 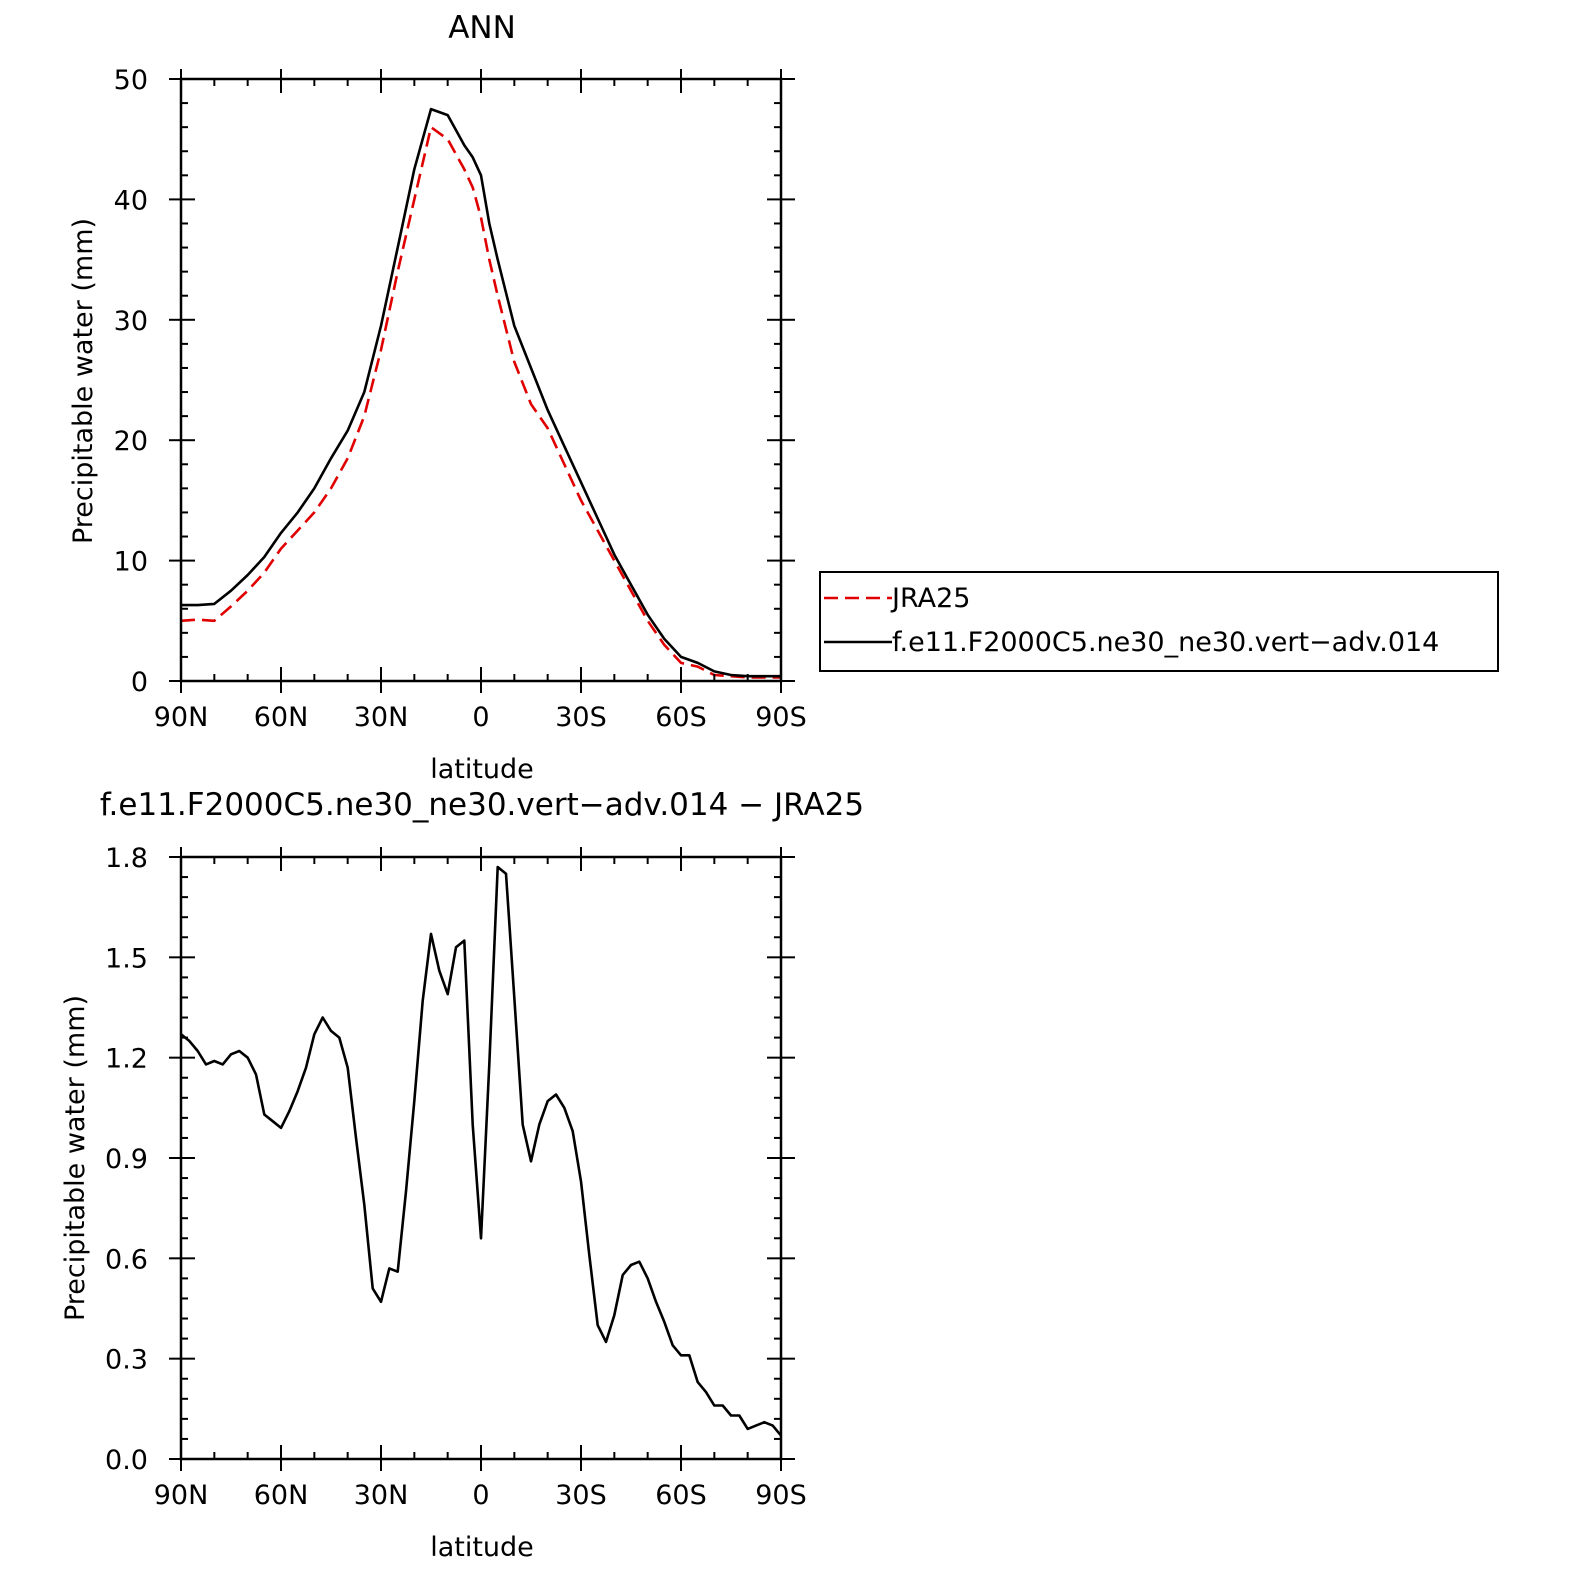 I want to click on y-tick-label: 20, so click(x=131, y=441).